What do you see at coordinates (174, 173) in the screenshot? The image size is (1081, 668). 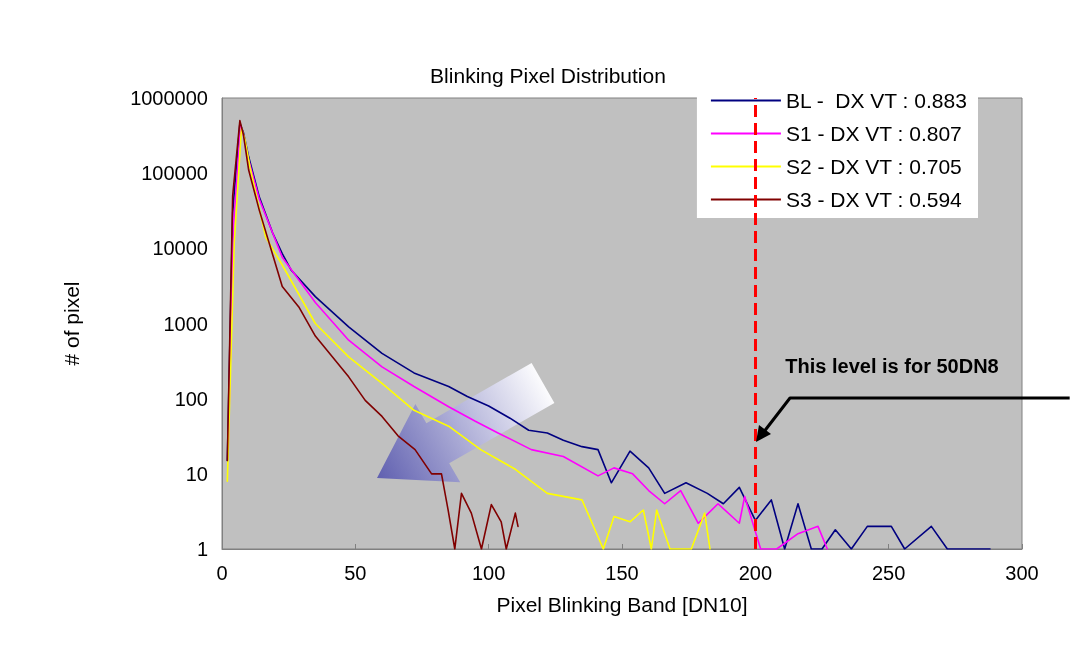 I see `y-tick-label: 100000` at bounding box center [174, 173].